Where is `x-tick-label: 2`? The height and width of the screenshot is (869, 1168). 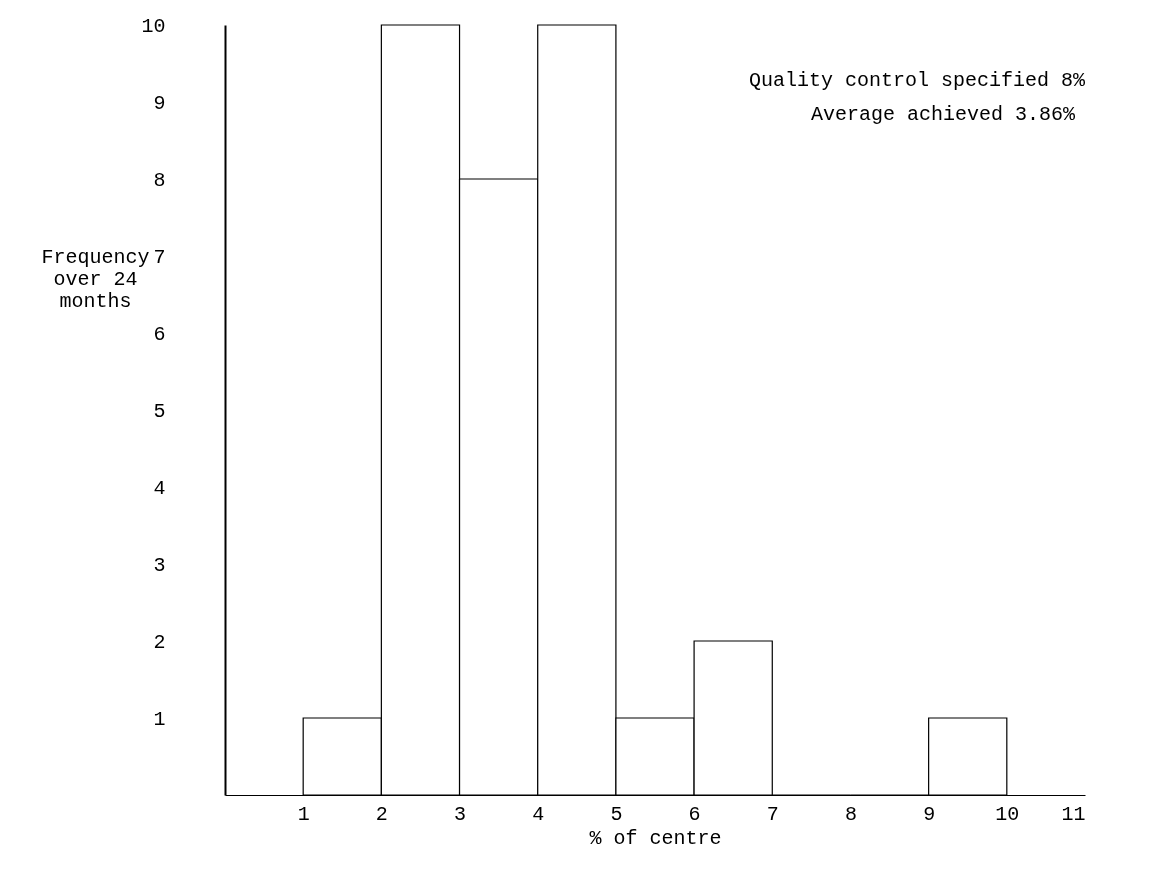
x-tick-label: 2 is located at coordinates (381, 814).